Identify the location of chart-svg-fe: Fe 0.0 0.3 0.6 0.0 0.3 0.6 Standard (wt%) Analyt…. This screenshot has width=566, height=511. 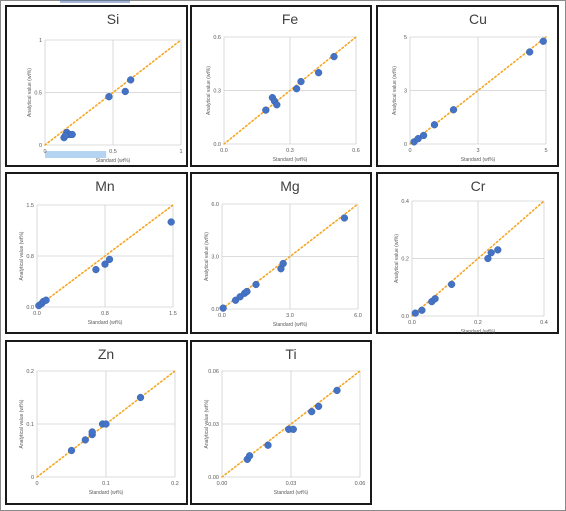
(283, 87).